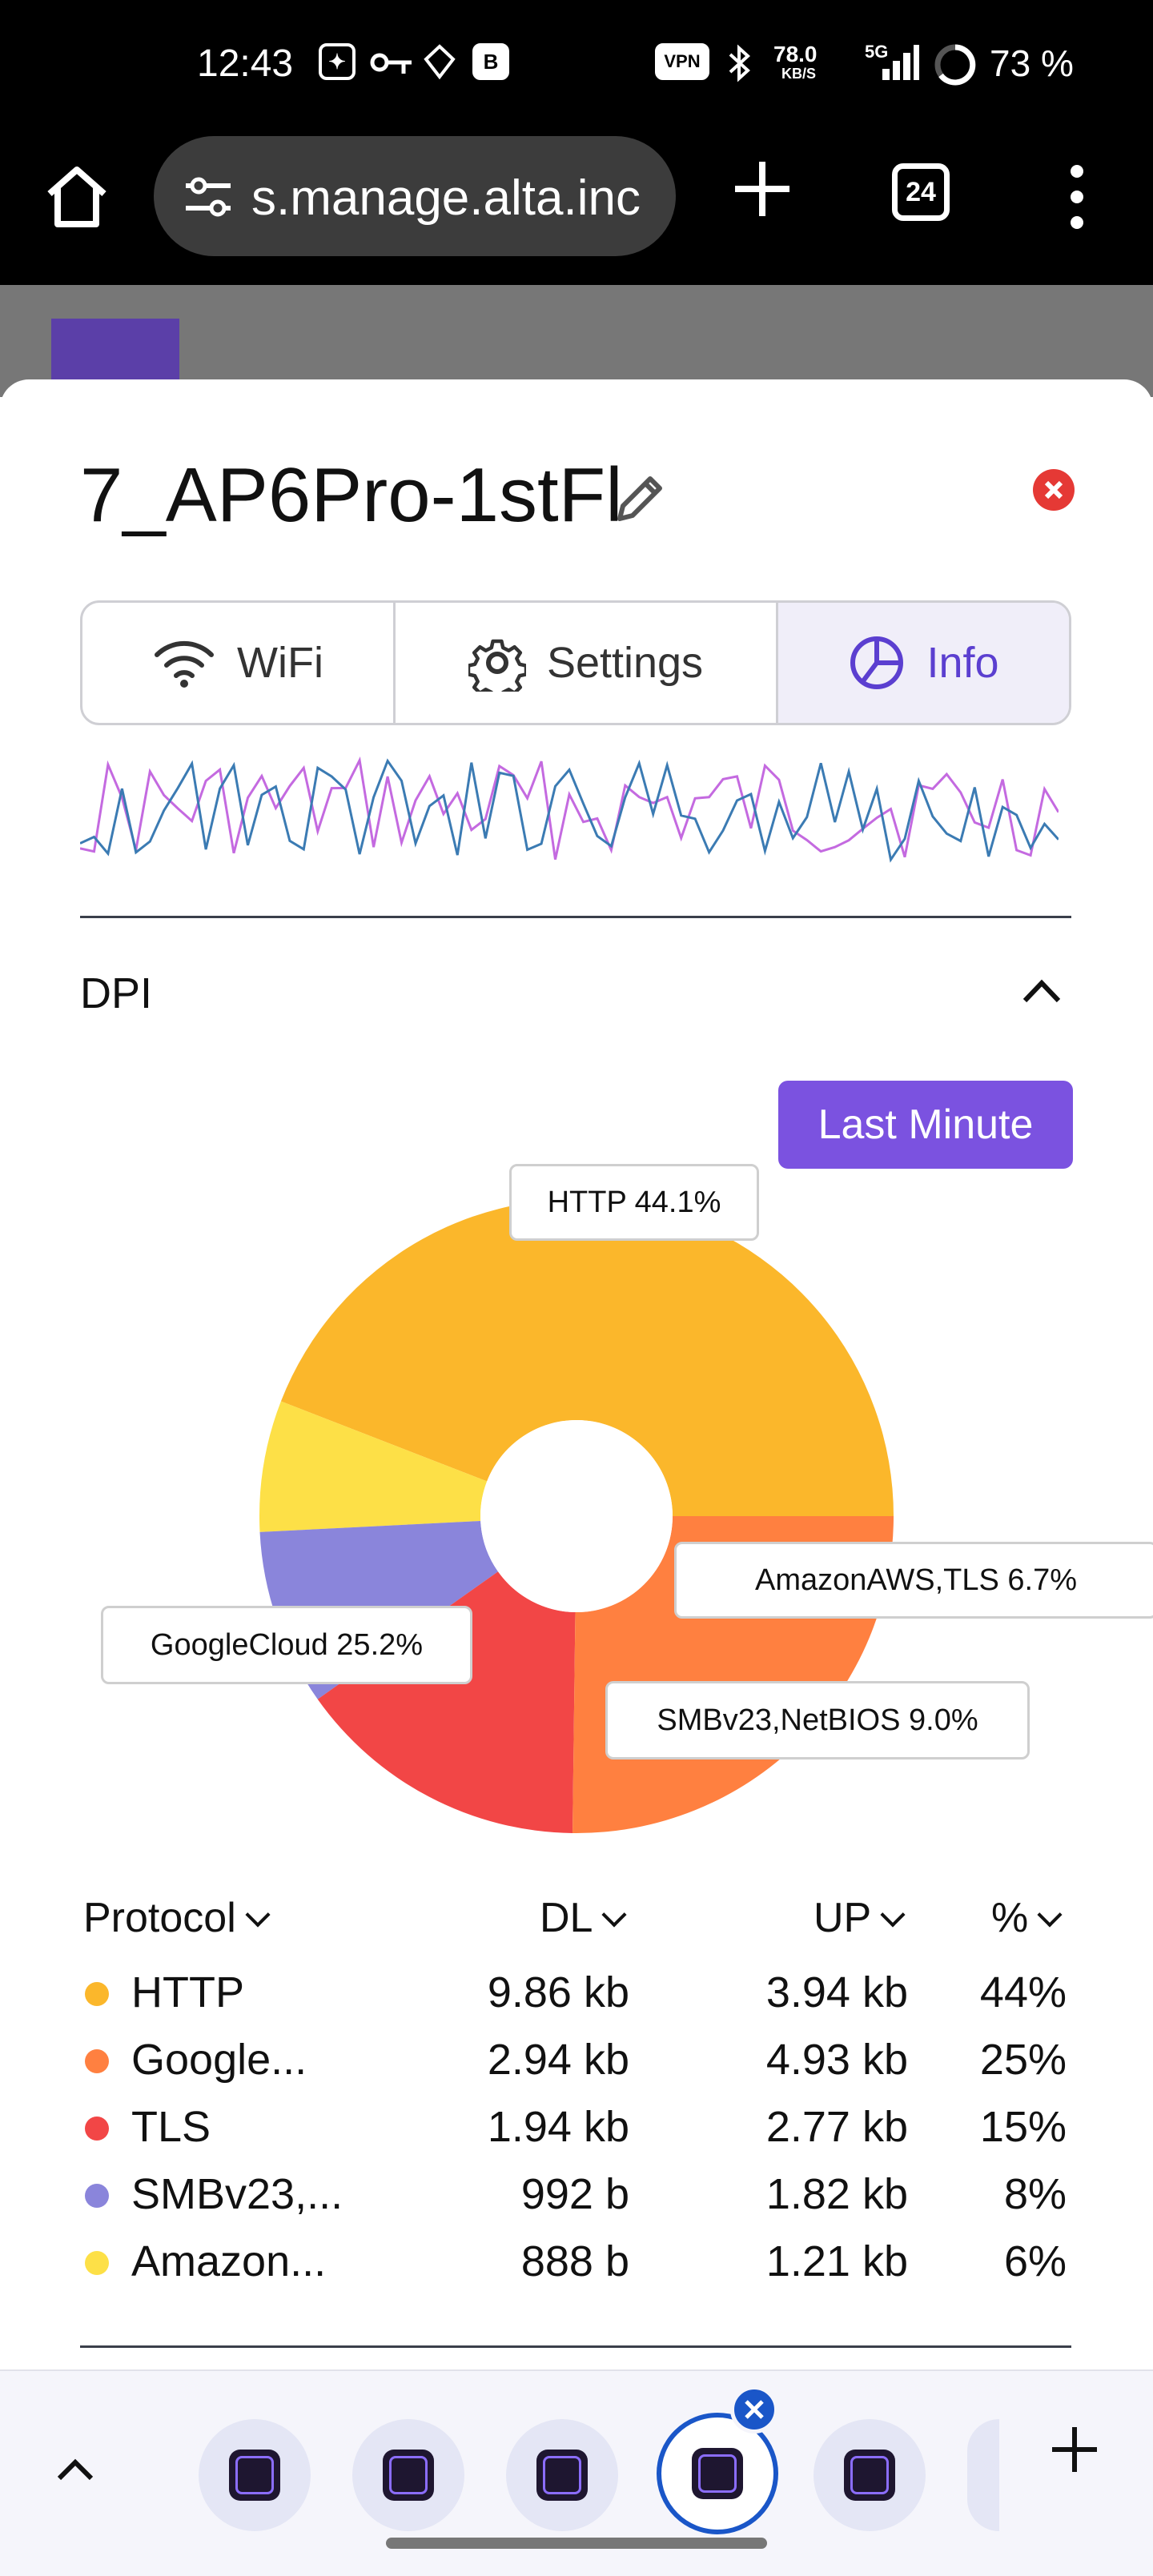 The height and width of the screenshot is (2576, 1153). Describe the element at coordinates (1077, 197) in the screenshot. I see `more-vert-icon` at that location.